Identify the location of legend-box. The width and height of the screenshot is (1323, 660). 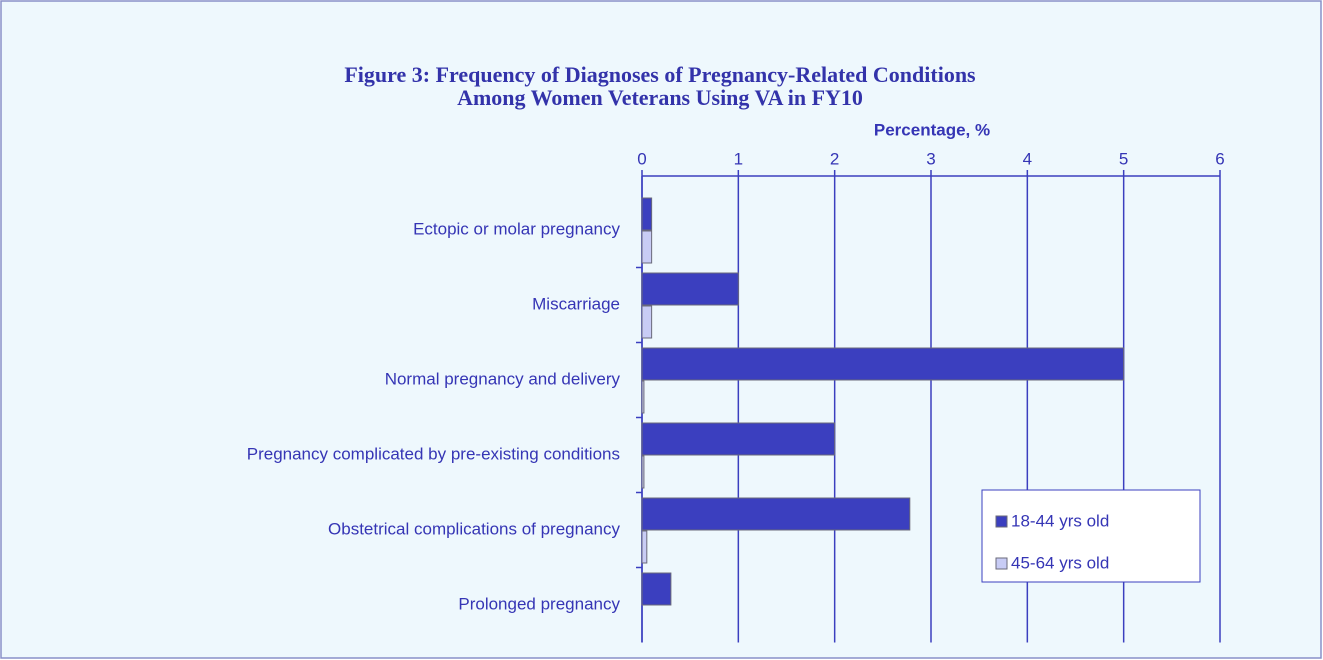
(1091, 536).